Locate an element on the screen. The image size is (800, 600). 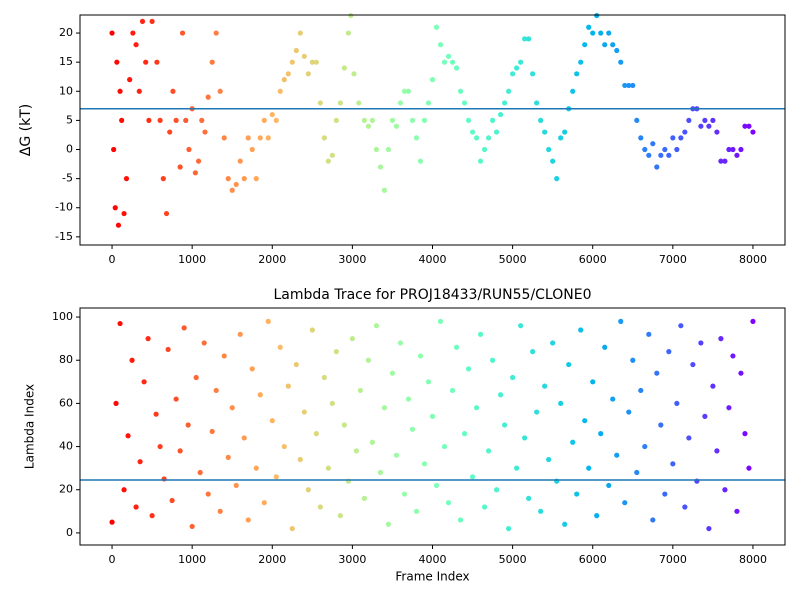
x-tick-label: 8000 is located at coordinates (753, 259).